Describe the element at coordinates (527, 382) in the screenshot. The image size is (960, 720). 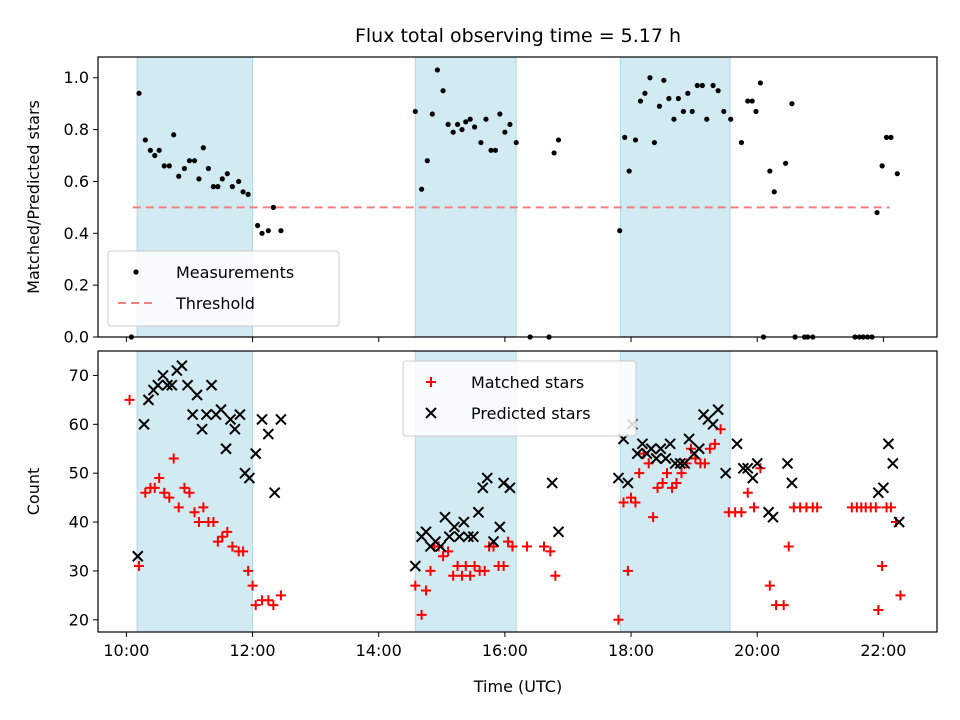
I see `legend-label: Matched stars` at that location.